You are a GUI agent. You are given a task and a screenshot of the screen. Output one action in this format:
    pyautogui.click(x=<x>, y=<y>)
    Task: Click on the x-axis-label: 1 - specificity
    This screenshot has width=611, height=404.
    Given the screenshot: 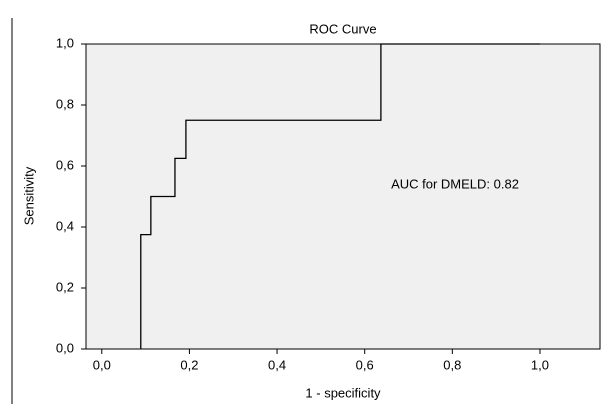 What is the action you would take?
    pyautogui.click(x=343, y=392)
    